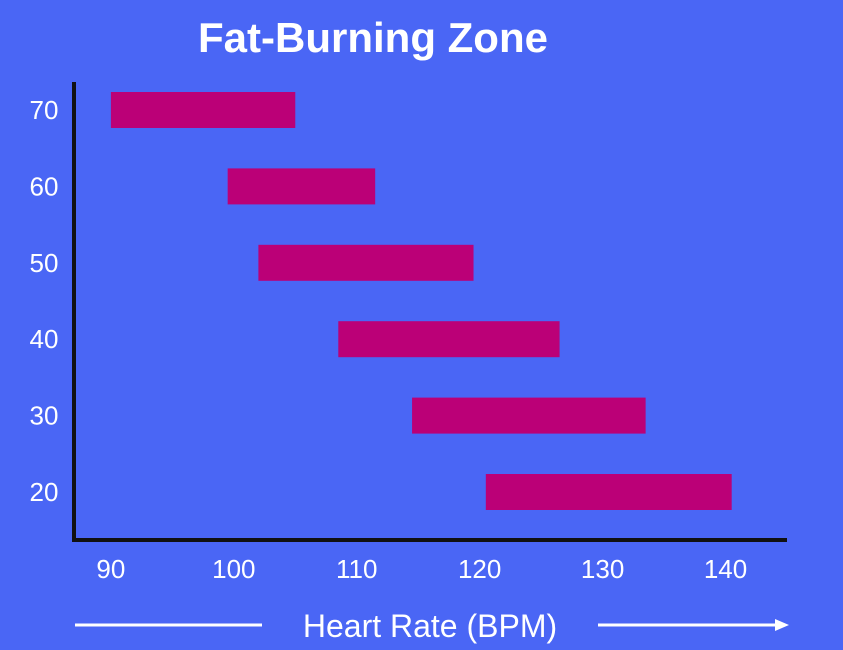 This screenshot has width=843, height=650. What do you see at coordinates (44, 110) in the screenshot?
I see `y-tick-label: 70` at bounding box center [44, 110].